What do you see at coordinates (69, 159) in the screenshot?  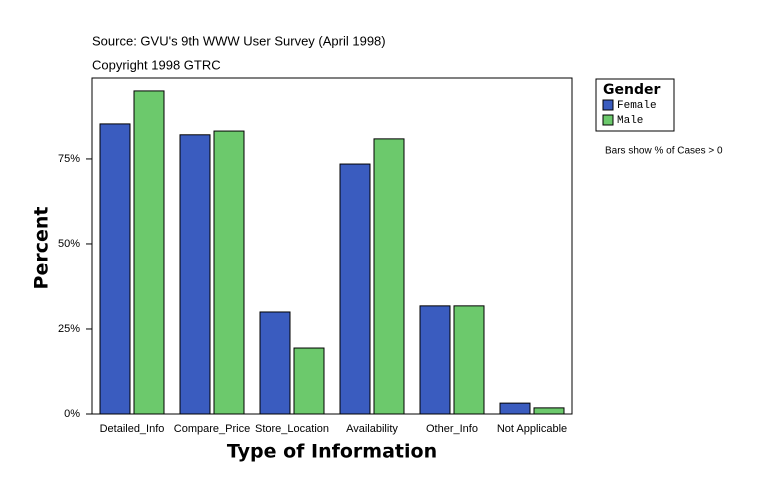 I see `y-tick-label: 75%` at bounding box center [69, 159].